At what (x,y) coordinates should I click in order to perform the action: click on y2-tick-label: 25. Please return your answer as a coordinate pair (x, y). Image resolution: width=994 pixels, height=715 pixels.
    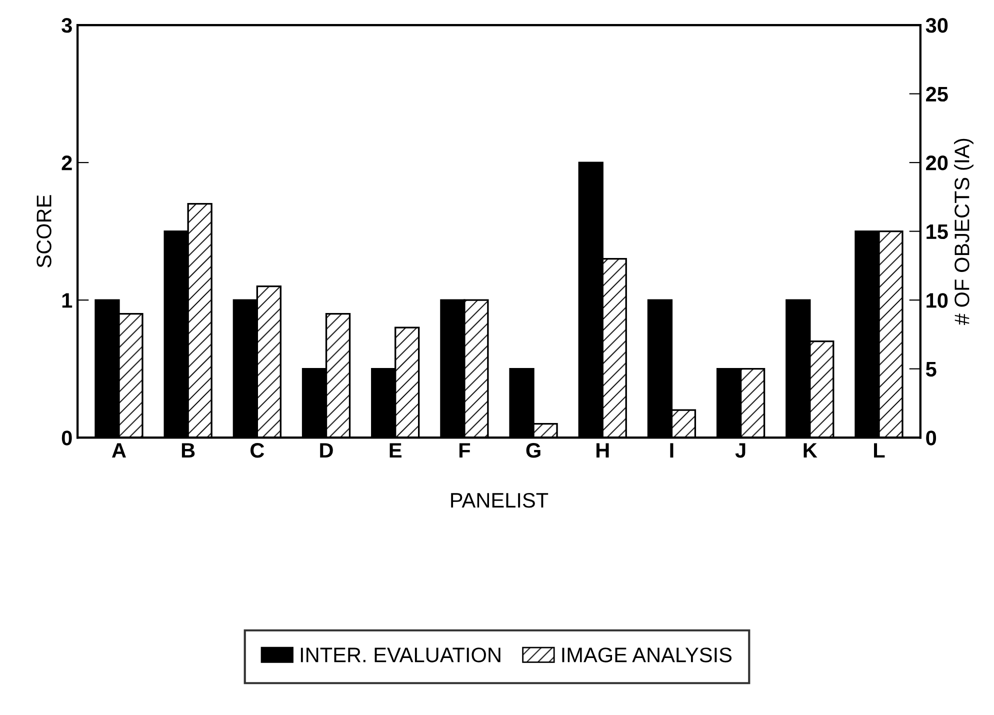
    Looking at the image, I should click on (937, 94).